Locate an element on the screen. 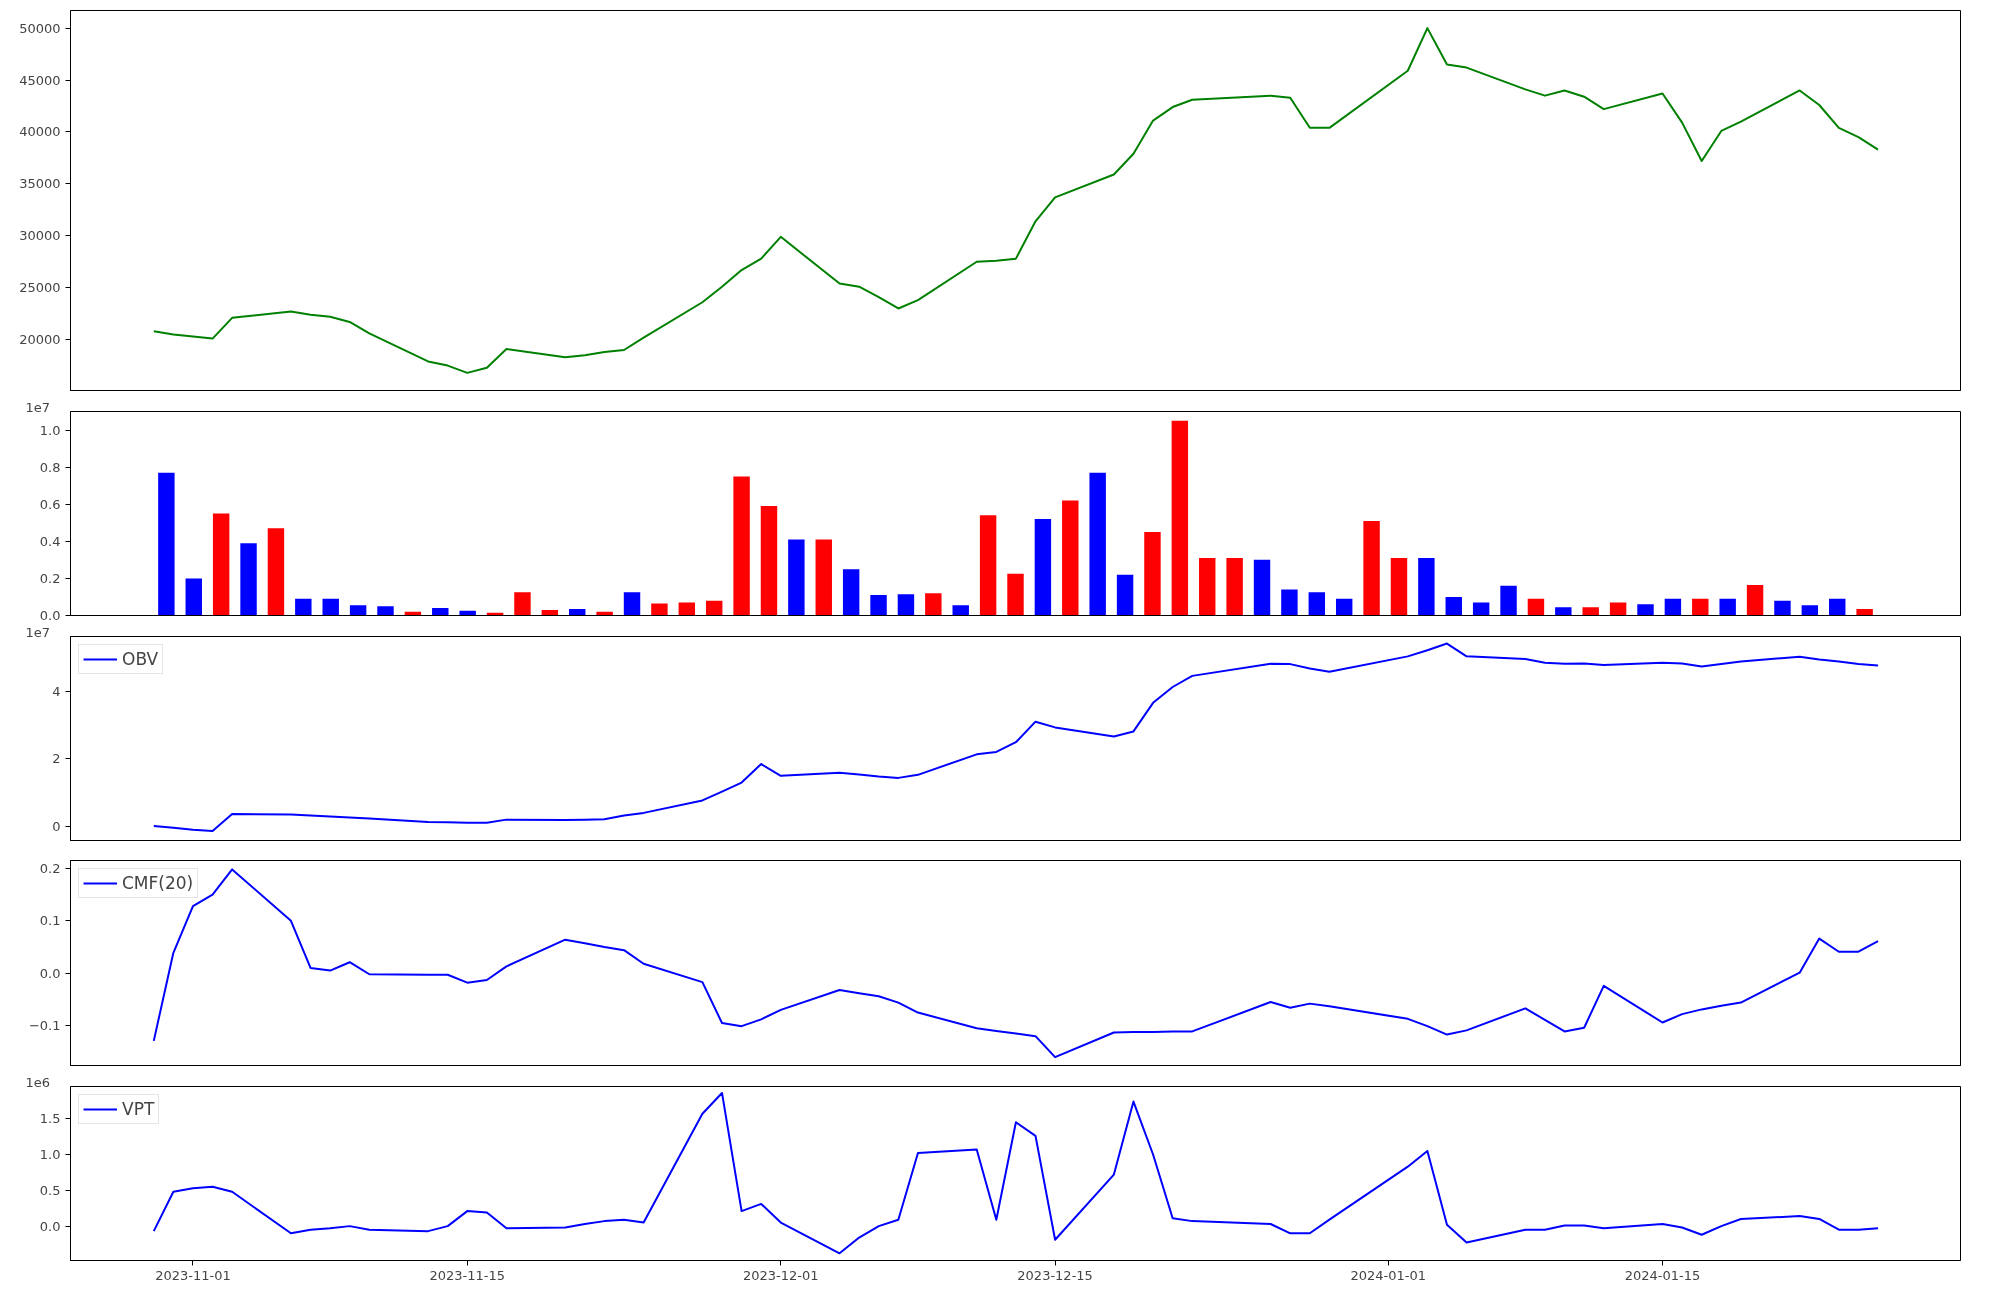 The height and width of the screenshot is (1300, 2000). y-tick-label: 50000 is located at coordinates (40, 28).